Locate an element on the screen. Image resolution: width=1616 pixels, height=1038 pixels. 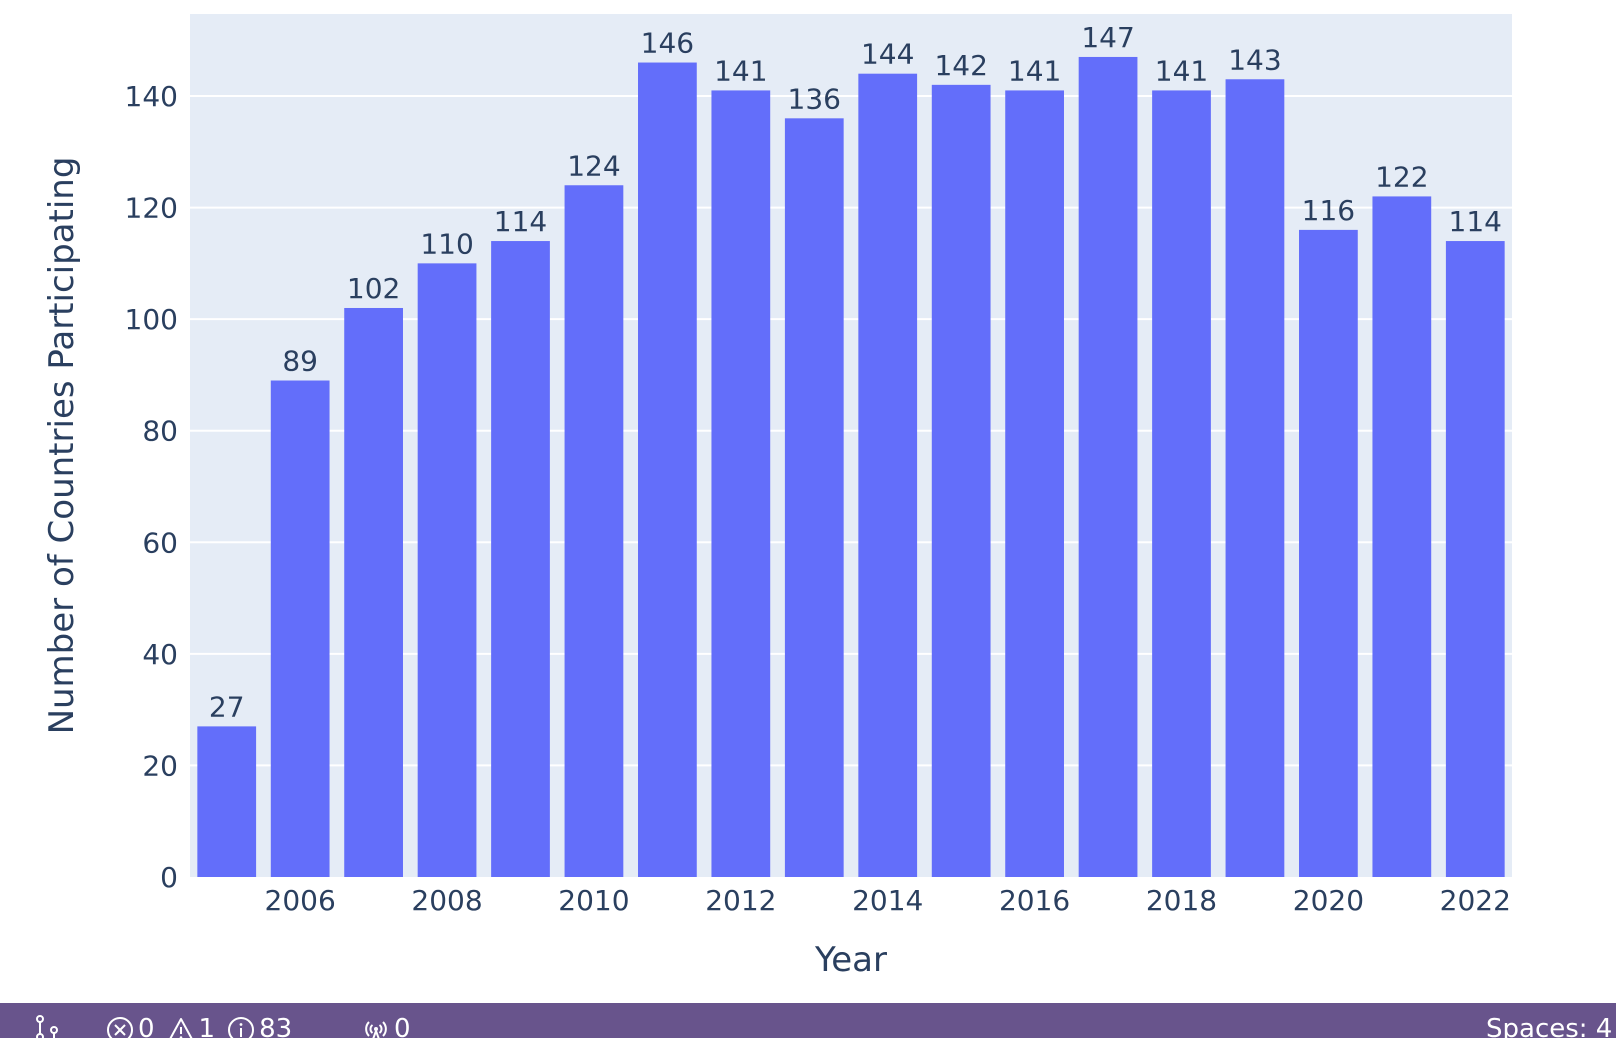
bar-2017 is located at coordinates (1108, 466).